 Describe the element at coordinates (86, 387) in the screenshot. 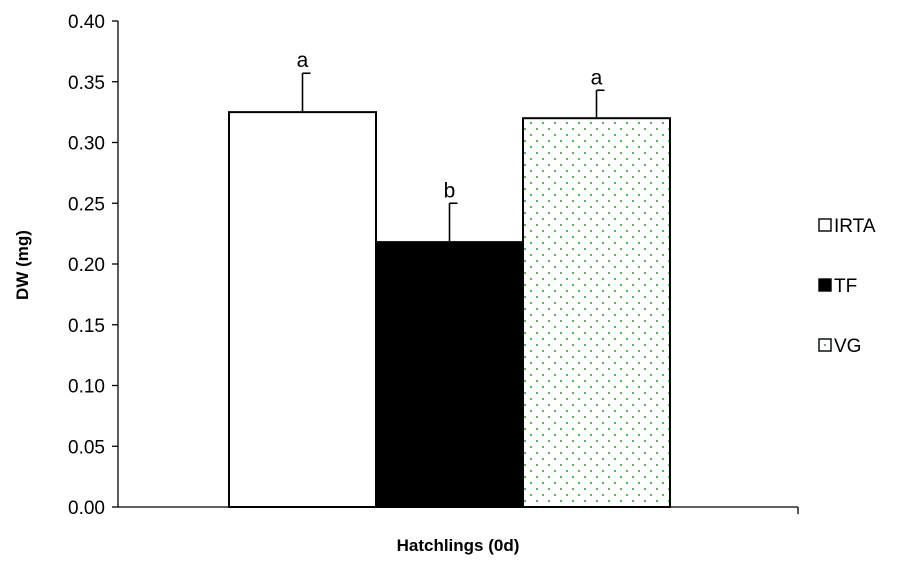

I see `y-tick-label: 0.10` at that location.